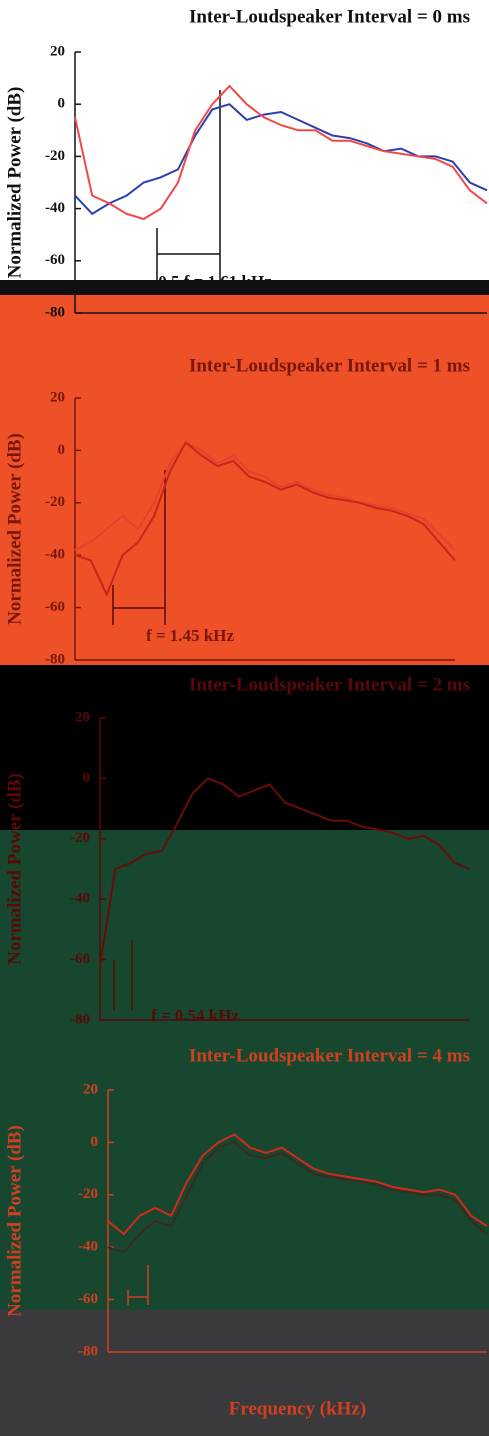  What do you see at coordinates (195, 1015) in the screenshot?
I see `annotation: f = 0.54 kHz` at bounding box center [195, 1015].